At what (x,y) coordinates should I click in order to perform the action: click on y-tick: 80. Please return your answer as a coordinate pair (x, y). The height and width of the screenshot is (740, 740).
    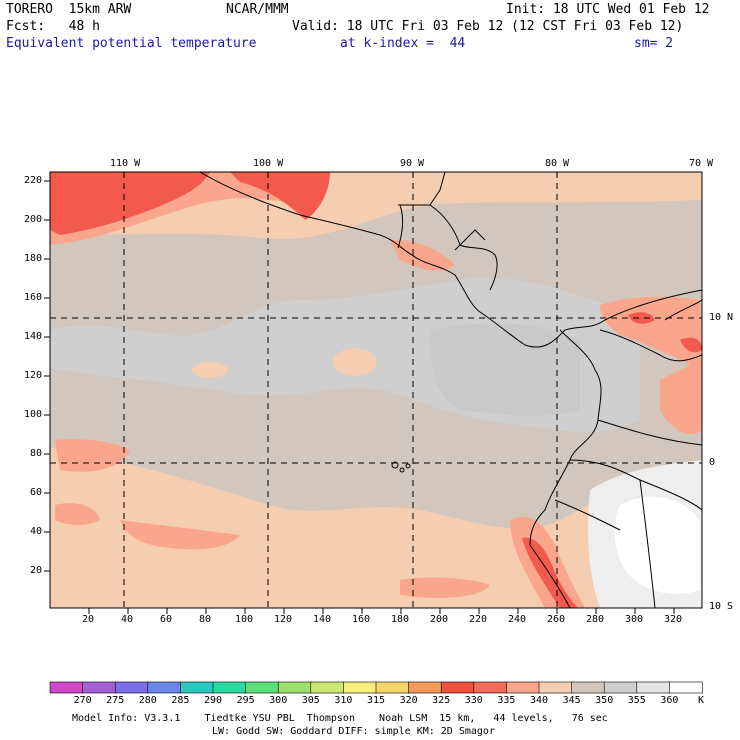
    Looking at the image, I should click on (36, 453).